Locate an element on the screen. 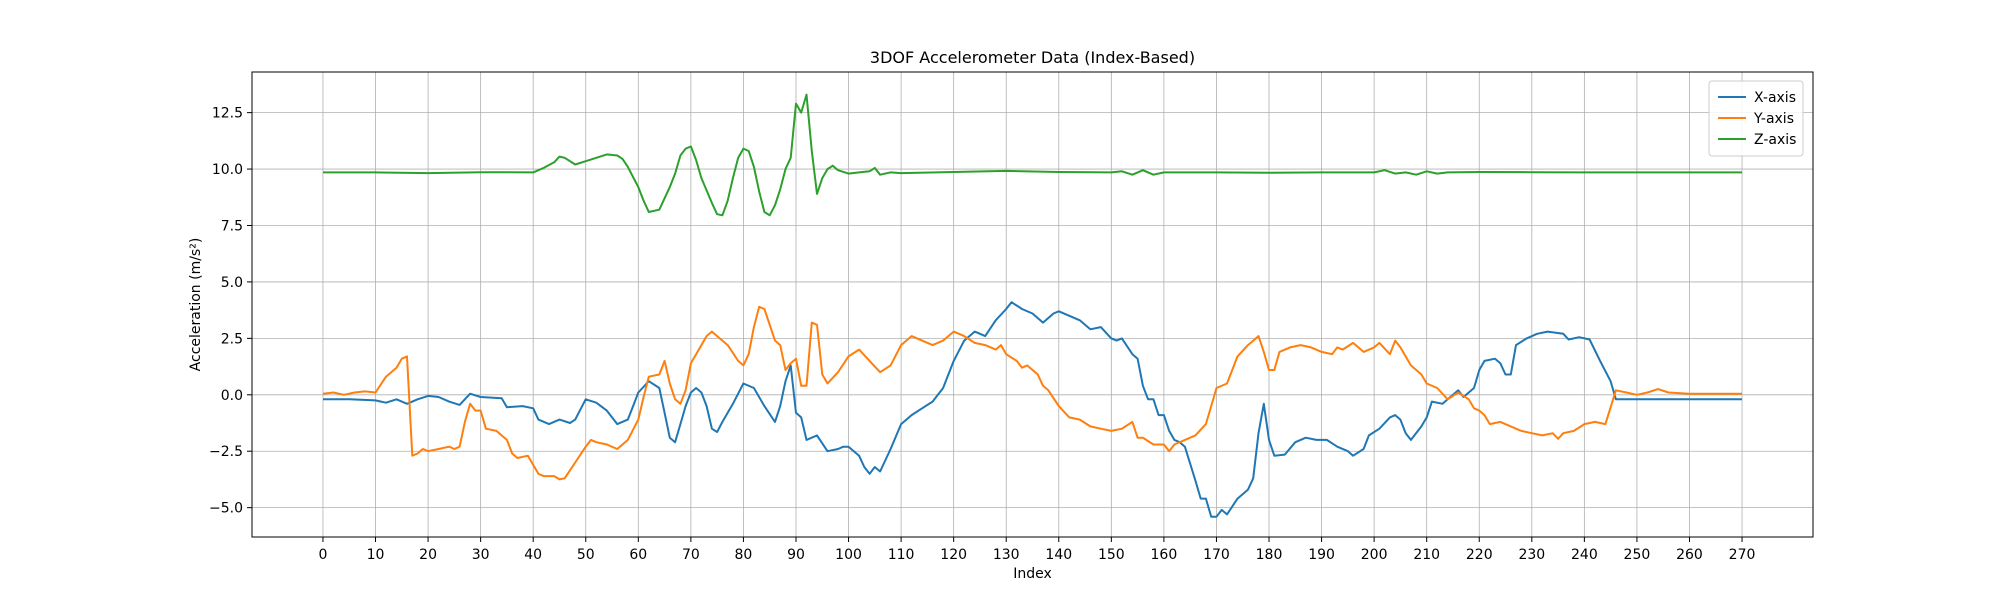 The width and height of the screenshot is (2000, 600). y-tick-label: 2.5 is located at coordinates (232, 339).